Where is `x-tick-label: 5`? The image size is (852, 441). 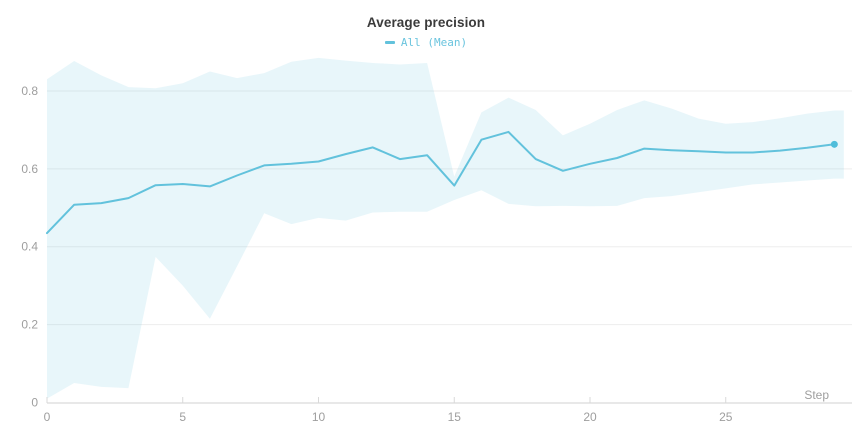 x-tick-label: 5 is located at coordinates (182, 417).